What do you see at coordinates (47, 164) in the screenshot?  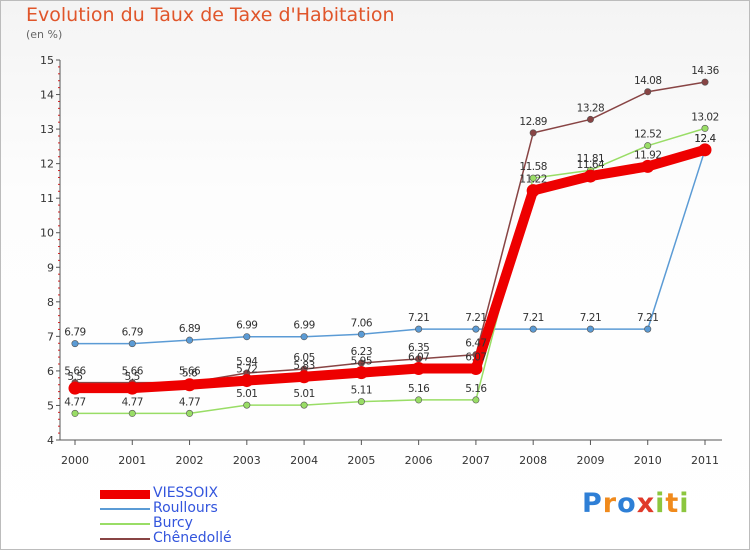 I see `y-tick-label: 12` at bounding box center [47, 164].